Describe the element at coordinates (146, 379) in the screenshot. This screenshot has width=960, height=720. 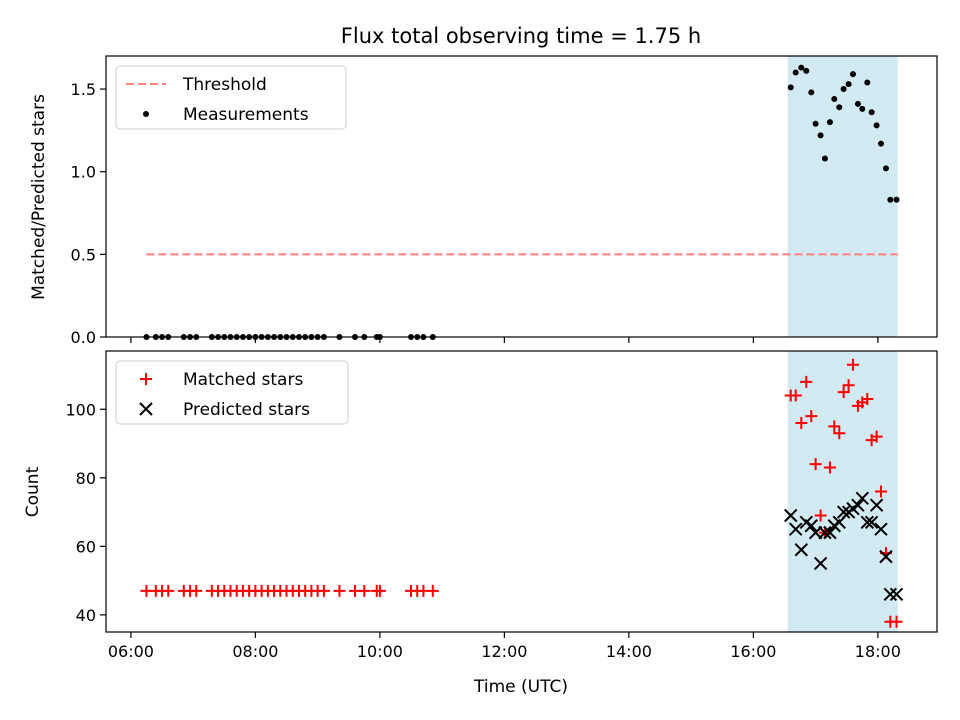
I see `legend-plus-symbol` at that location.